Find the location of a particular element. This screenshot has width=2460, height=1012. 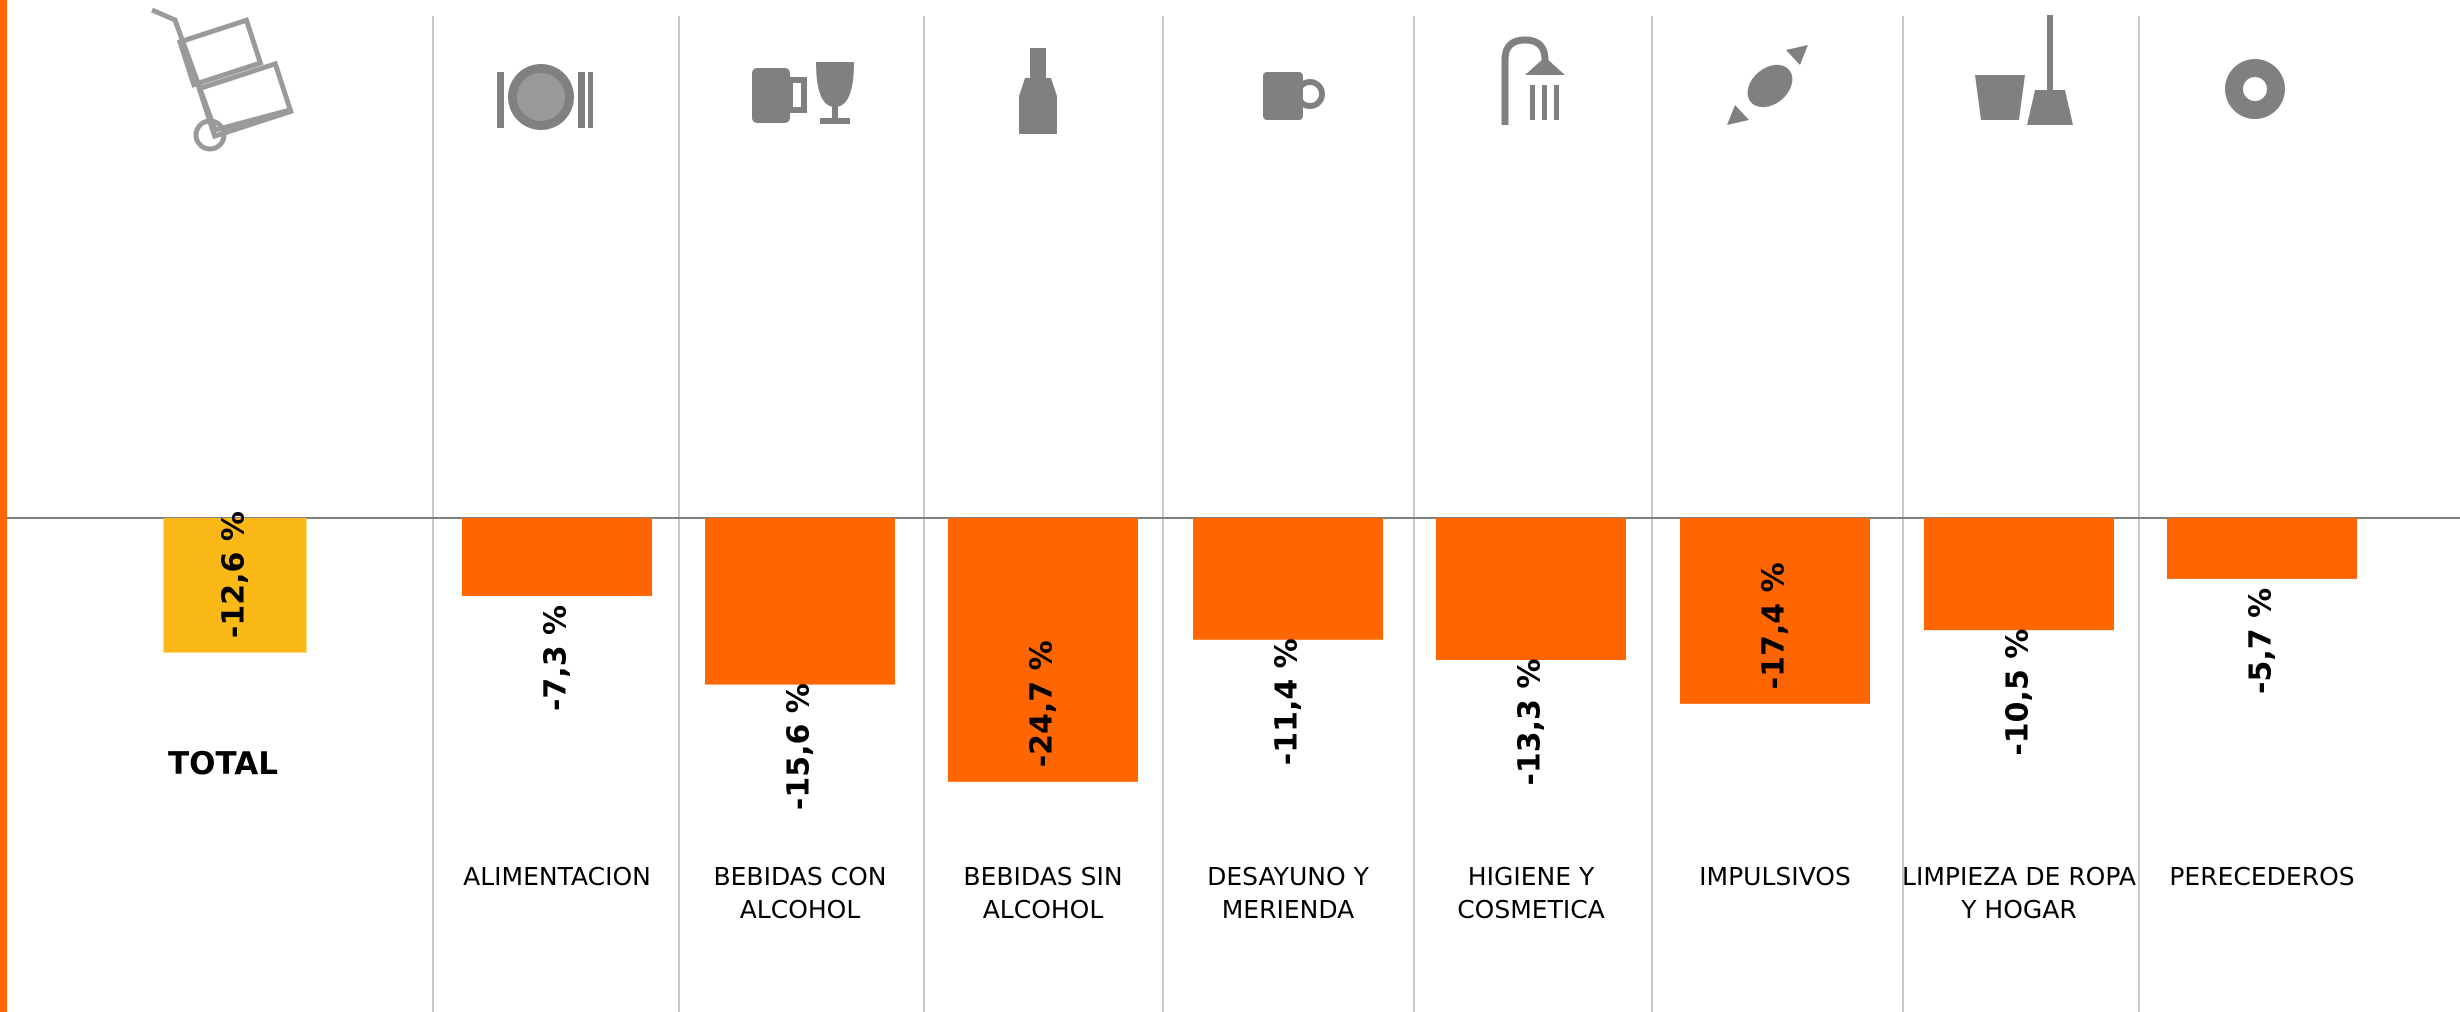

value-label: -11,4 % is located at coordinates (1287, 701).